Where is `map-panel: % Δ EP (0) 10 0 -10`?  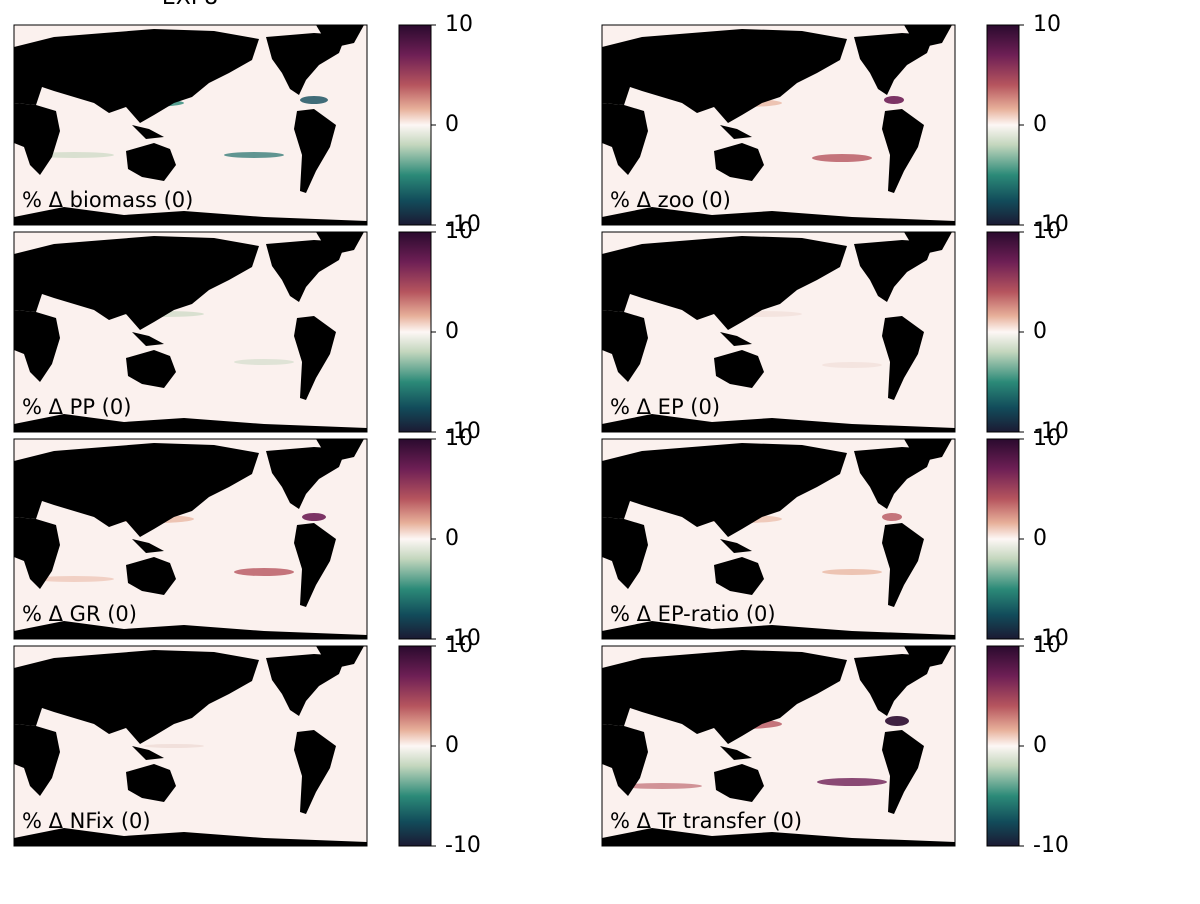 map-panel: % Δ EP (0) 10 0 -10 is located at coordinates (835, 331).